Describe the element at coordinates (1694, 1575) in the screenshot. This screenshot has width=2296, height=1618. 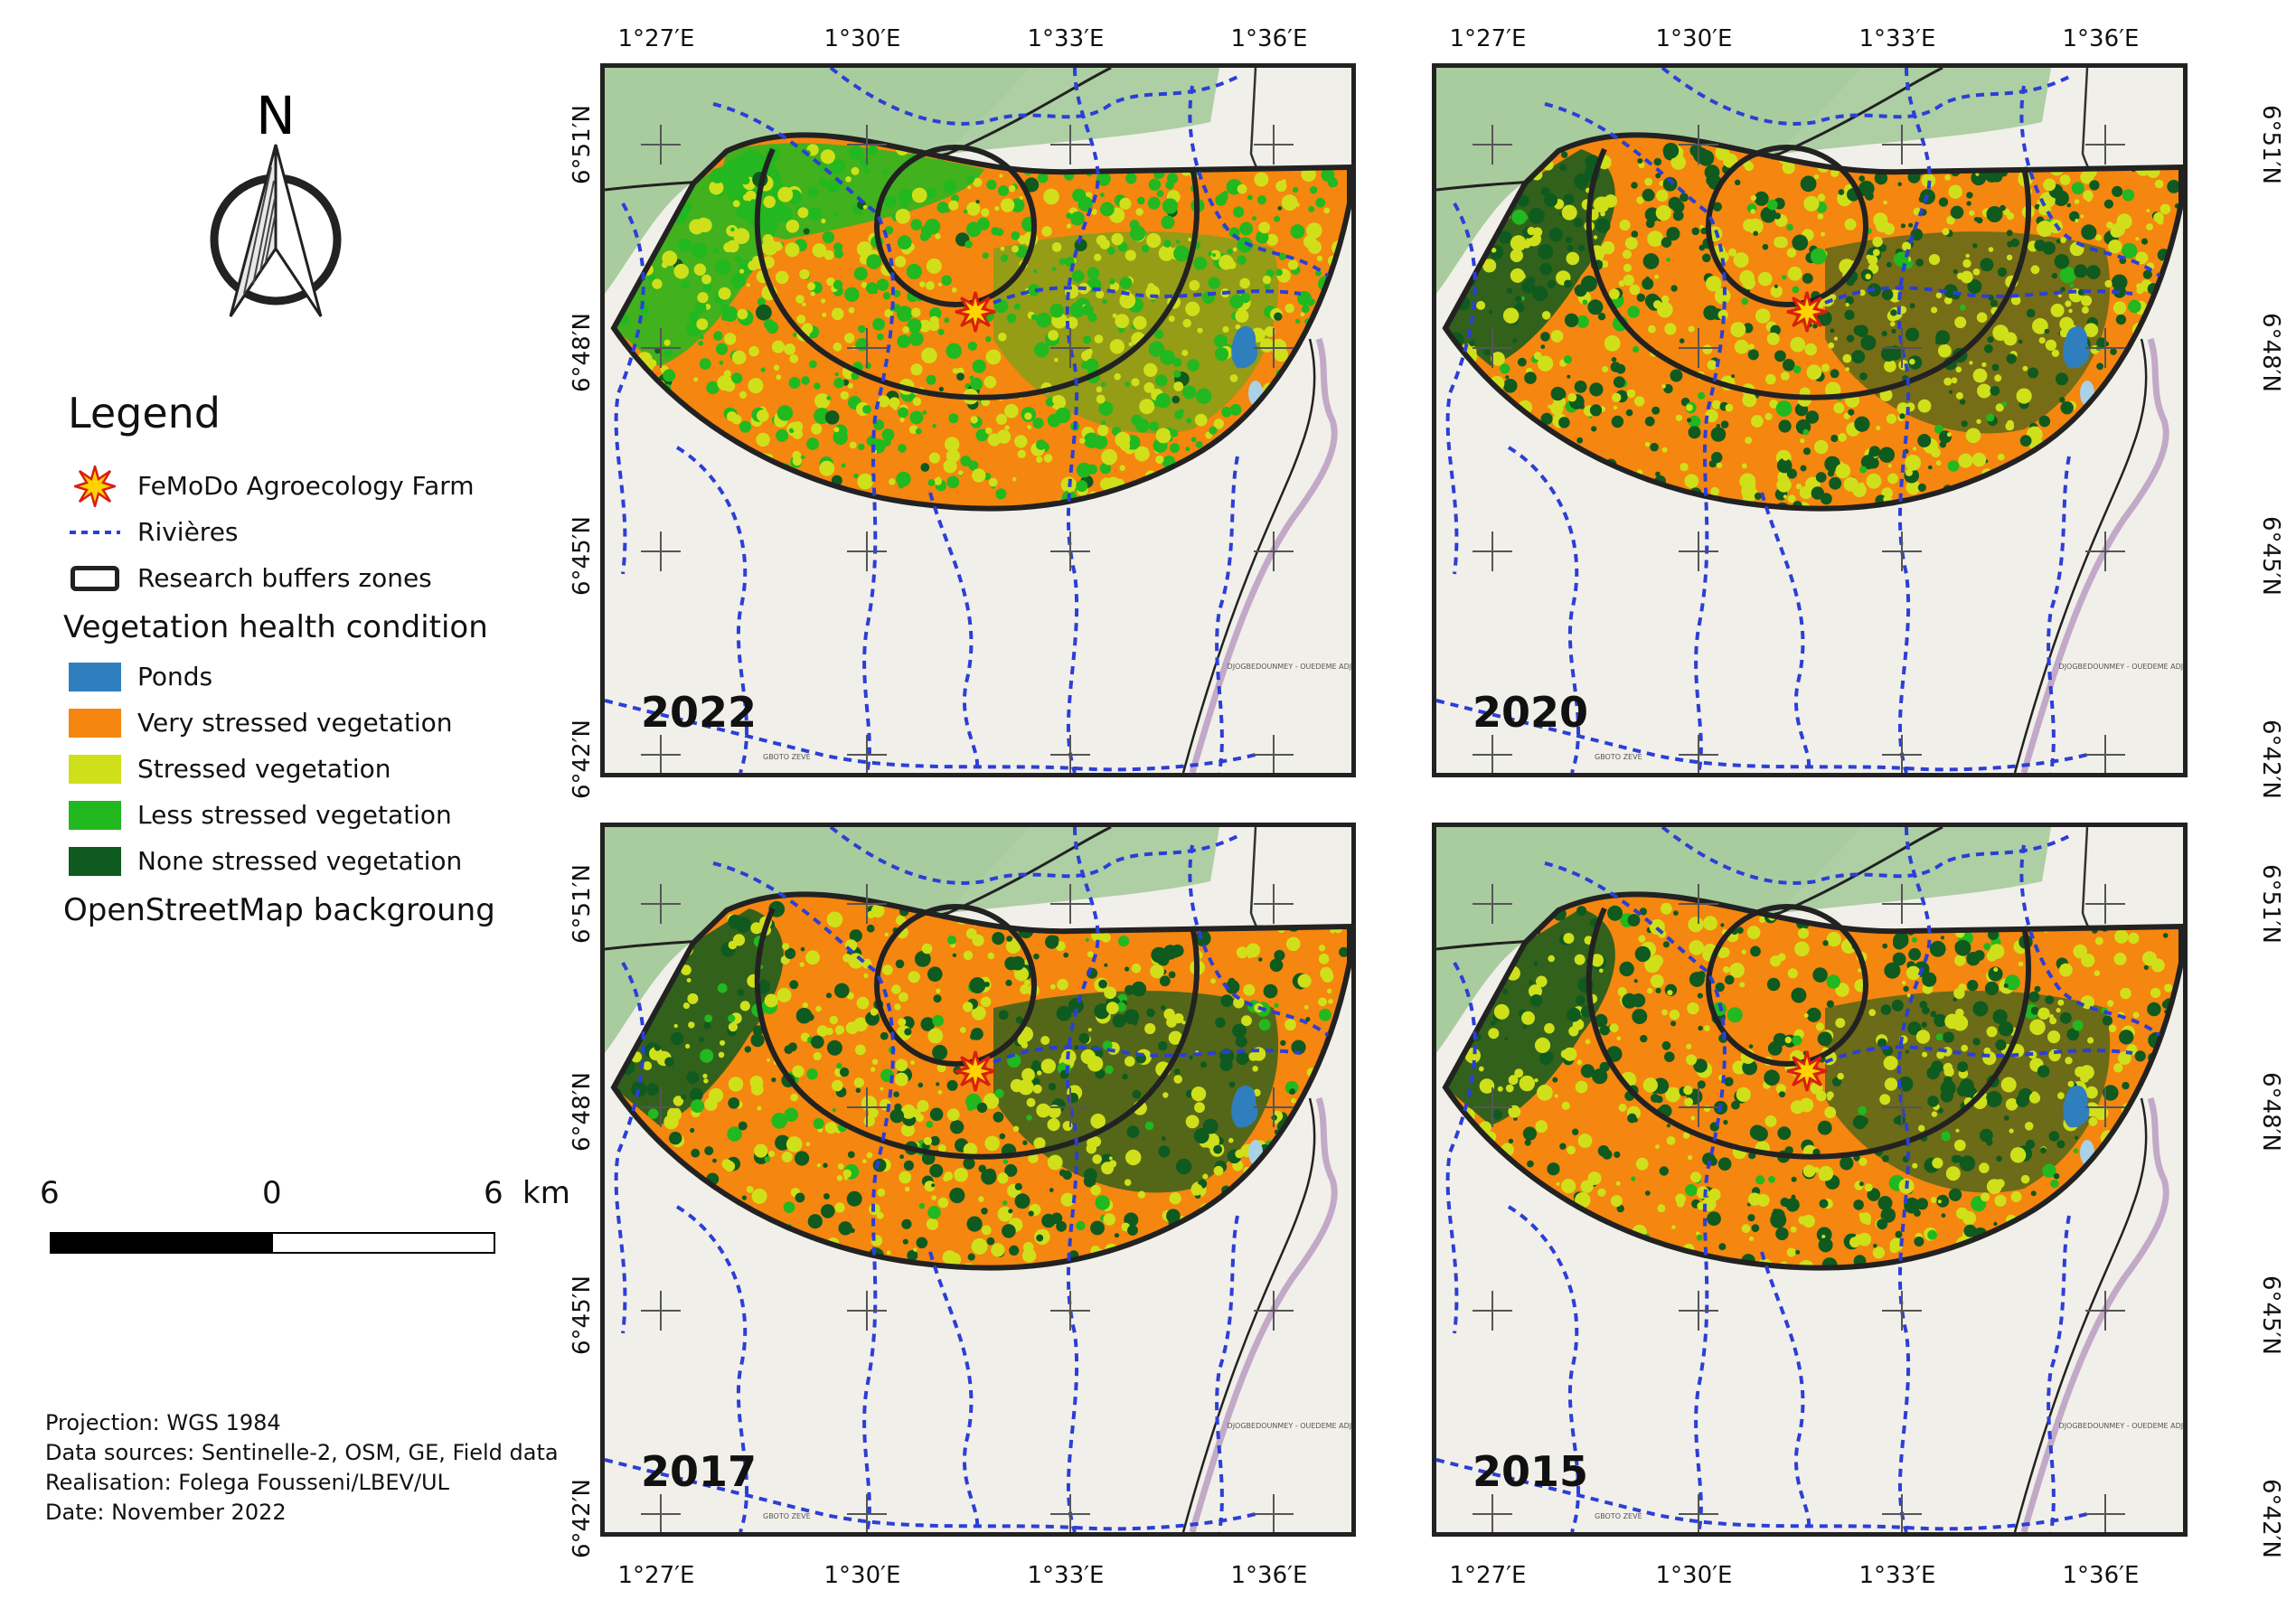
I see `lon-tick-label: 1°30′E` at that location.